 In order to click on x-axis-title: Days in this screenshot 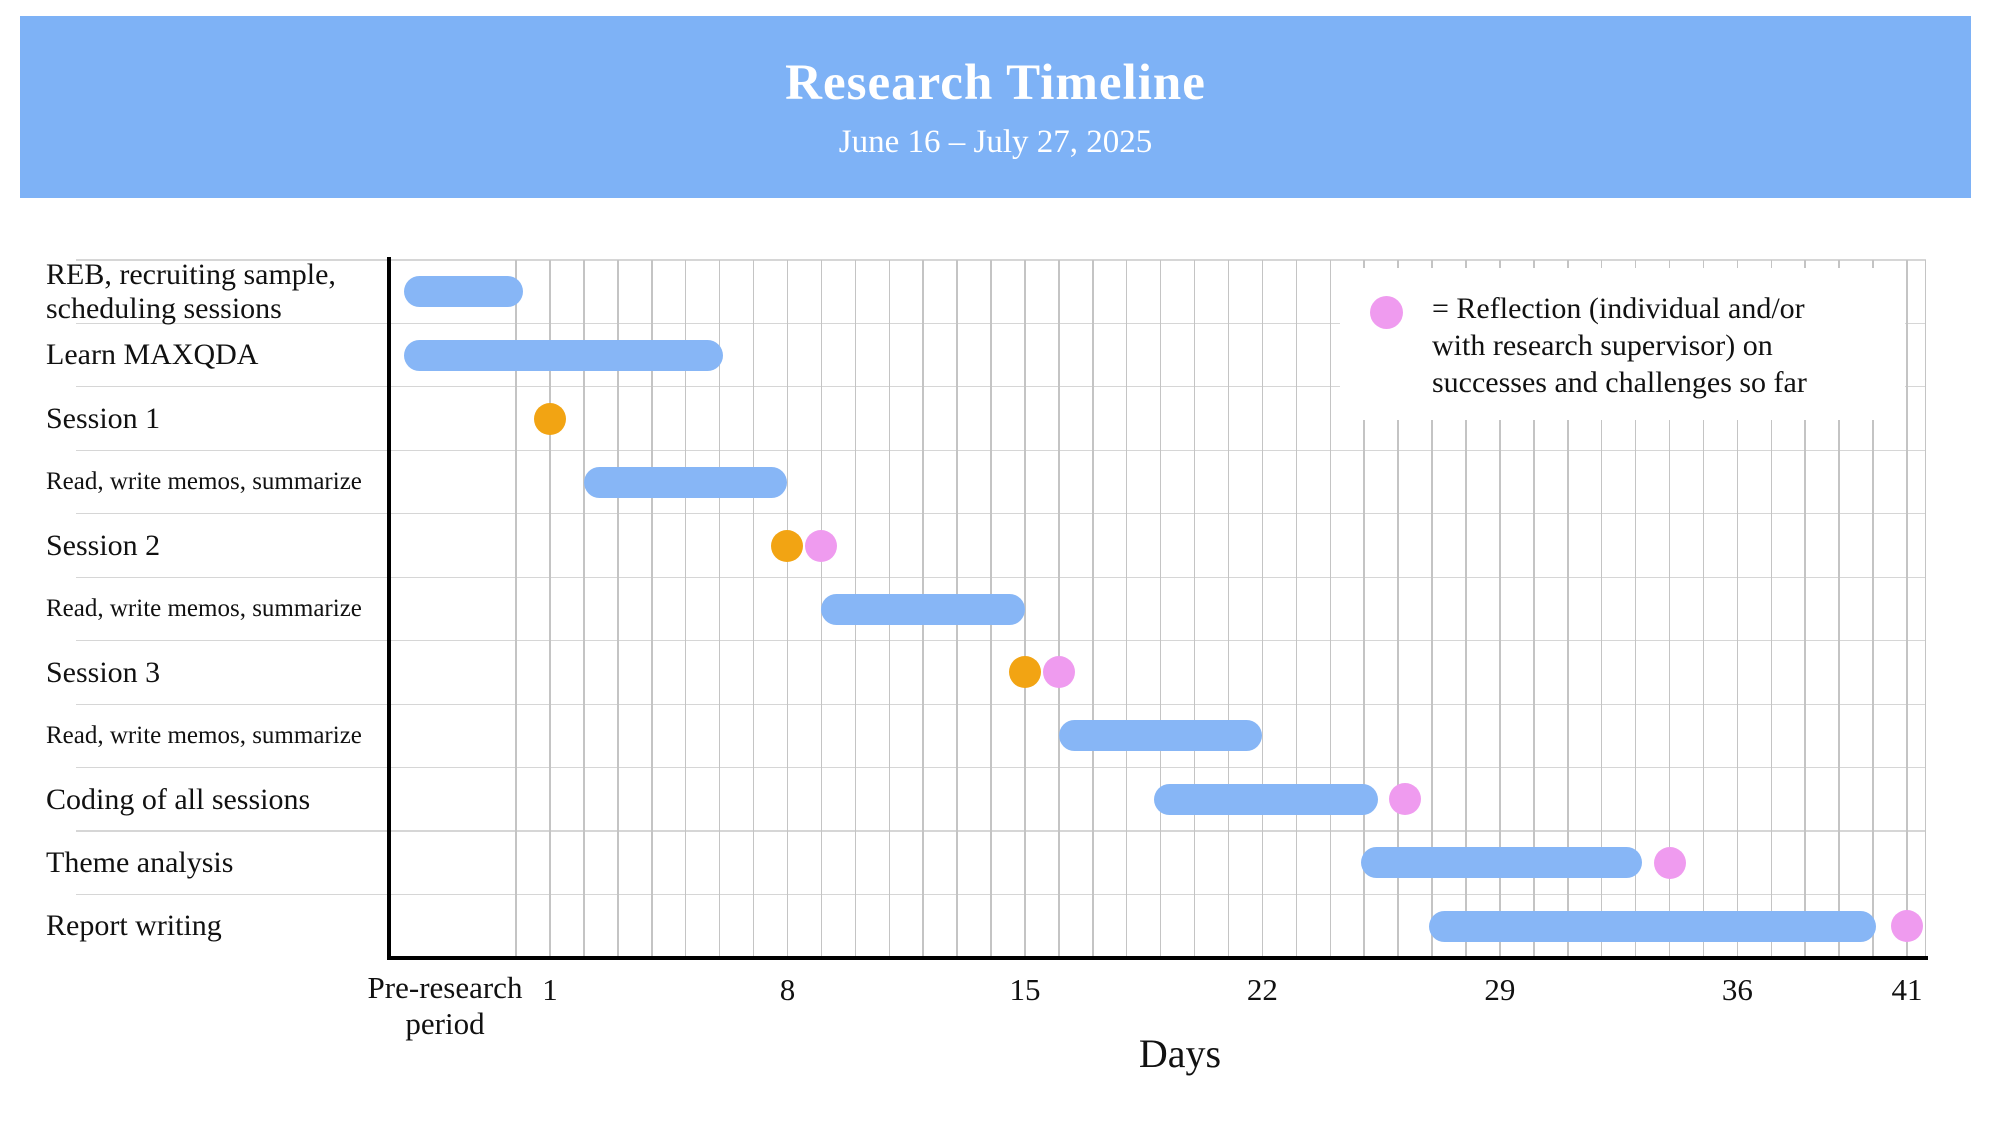, I will do `click(1180, 1053)`.